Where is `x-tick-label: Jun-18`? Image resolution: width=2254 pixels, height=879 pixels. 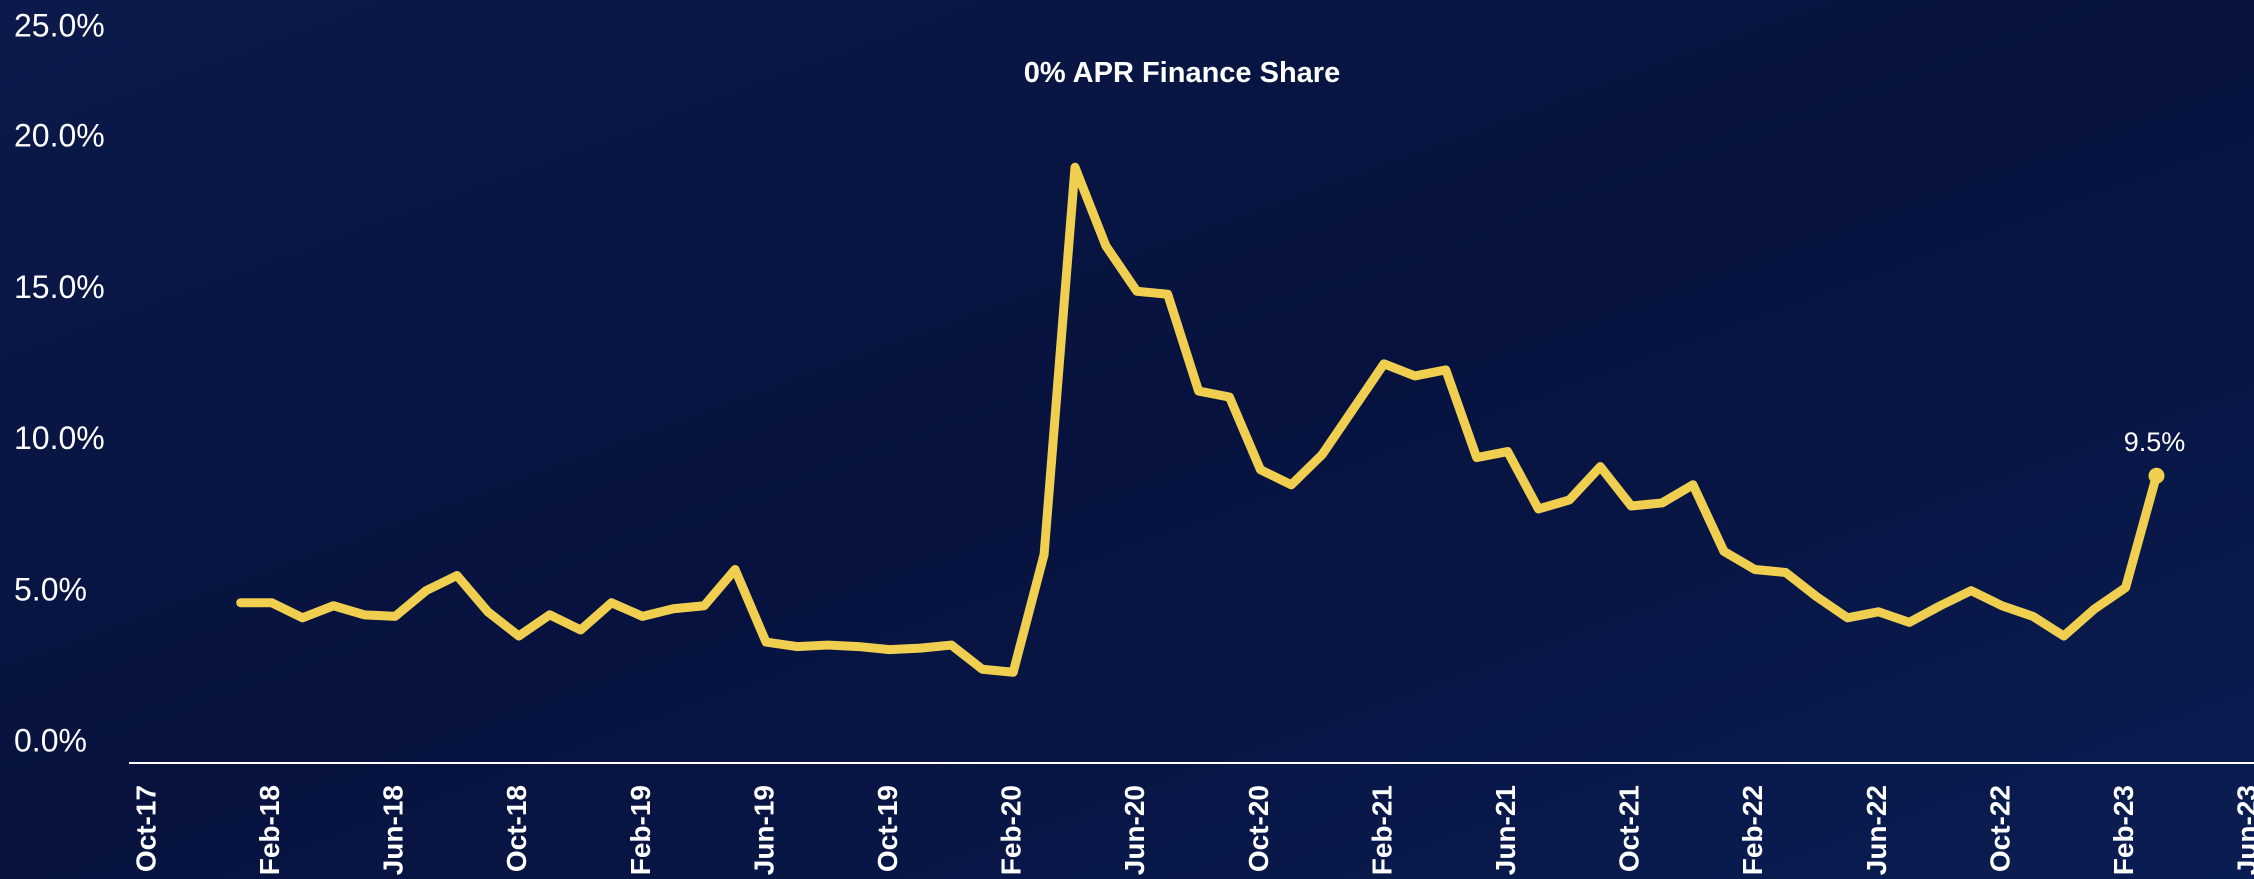
x-tick-label: Jun-18 is located at coordinates (393, 830).